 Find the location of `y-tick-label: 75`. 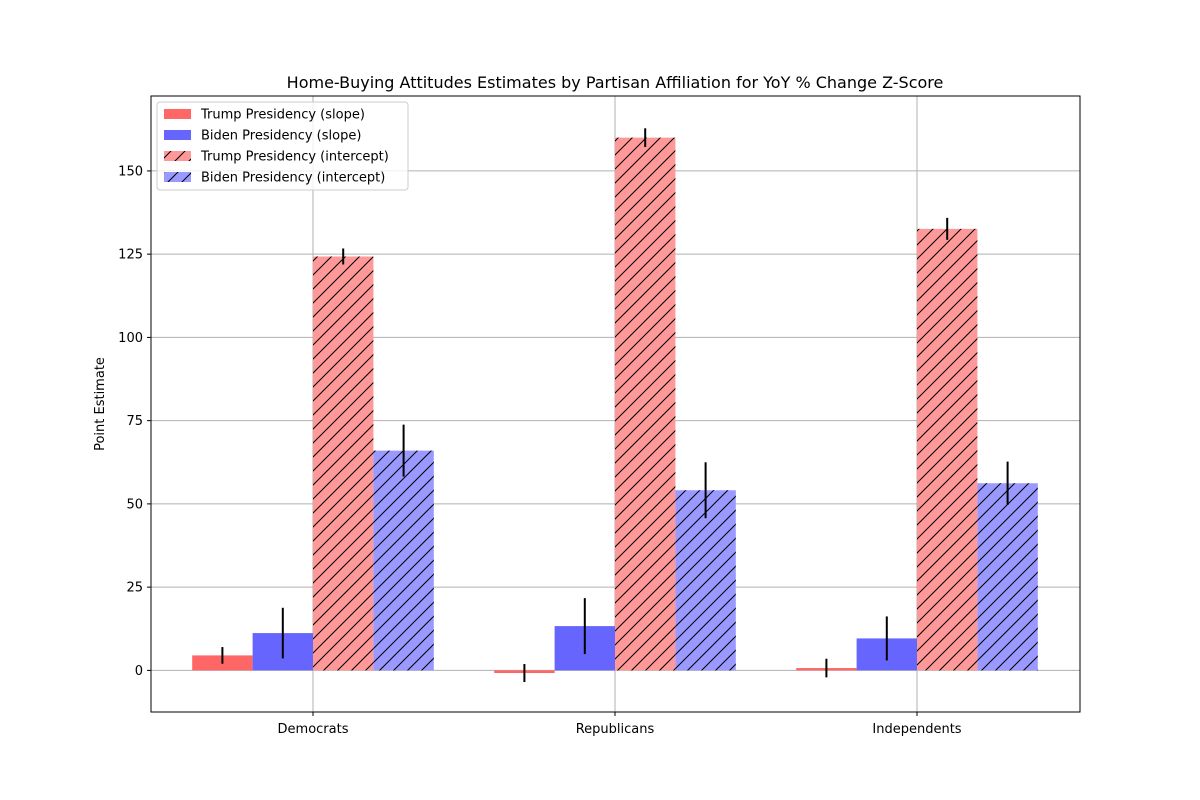

y-tick-label: 75 is located at coordinates (134, 421).